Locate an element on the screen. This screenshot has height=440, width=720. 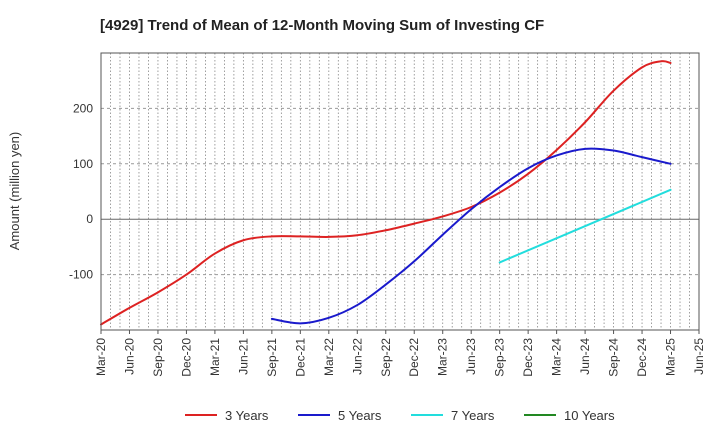
x-tick-label: Dec-20 is located at coordinates (186, 357).